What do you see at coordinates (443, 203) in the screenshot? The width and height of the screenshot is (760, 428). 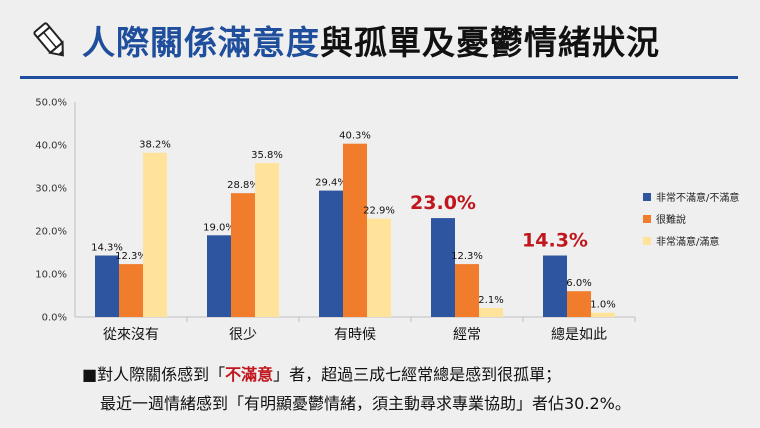 I see `data-label: 23.0%` at bounding box center [443, 203].